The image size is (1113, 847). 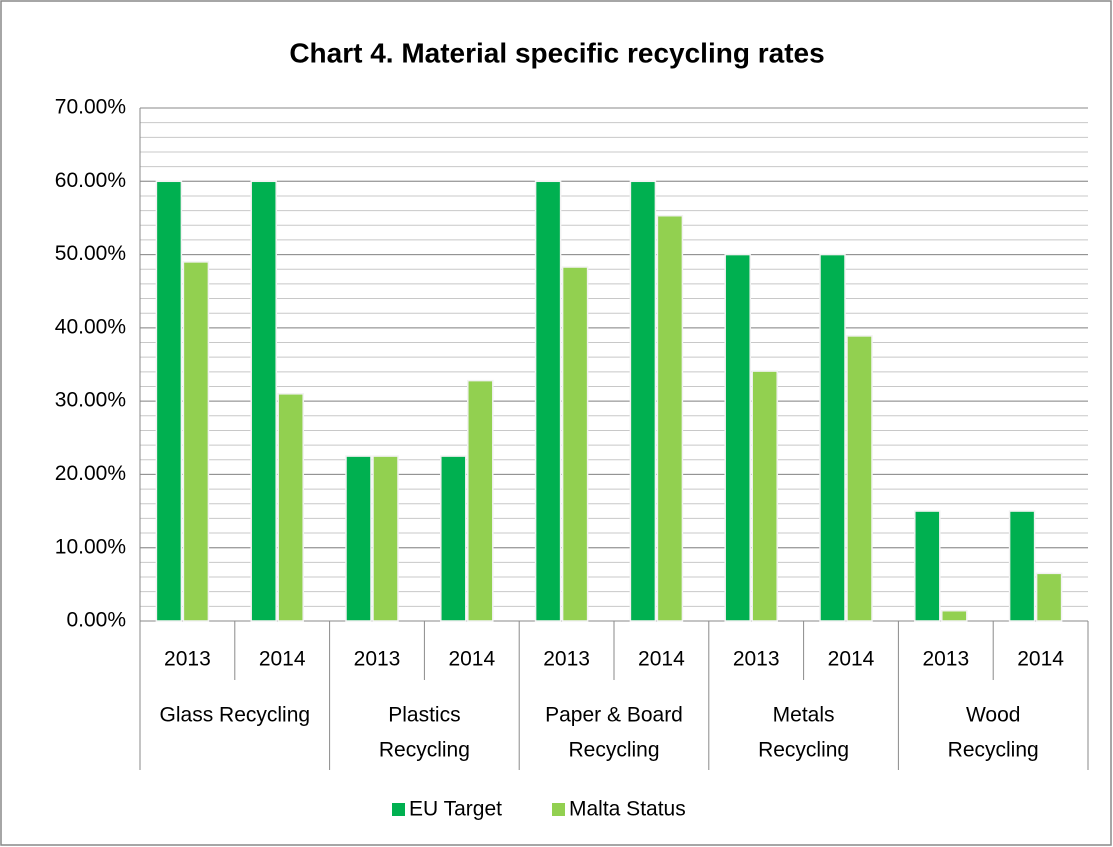 What do you see at coordinates (424, 715) in the screenshot?
I see `group-label: Plastics` at bounding box center [424, 715].